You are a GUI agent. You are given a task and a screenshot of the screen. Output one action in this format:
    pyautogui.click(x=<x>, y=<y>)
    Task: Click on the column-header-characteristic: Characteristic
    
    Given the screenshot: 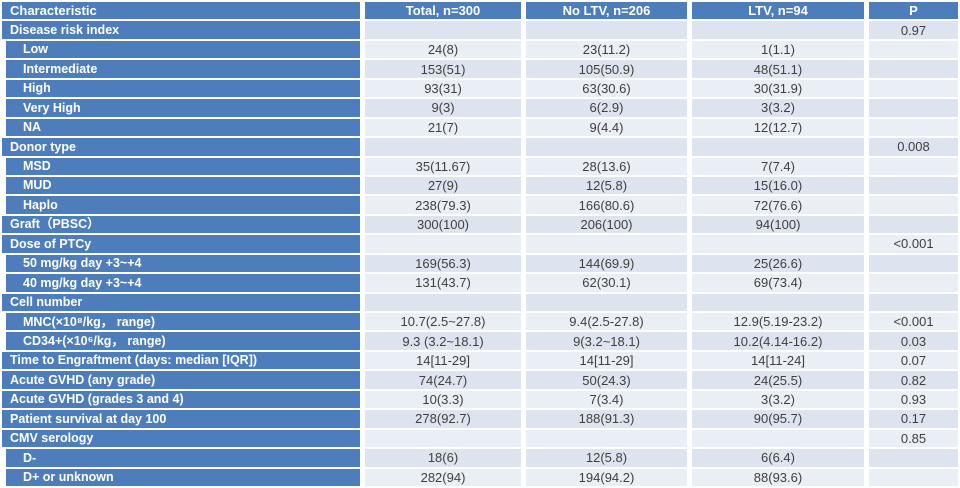 What is the action you would take?
    pyautogui.click(x=181, y=11)
    